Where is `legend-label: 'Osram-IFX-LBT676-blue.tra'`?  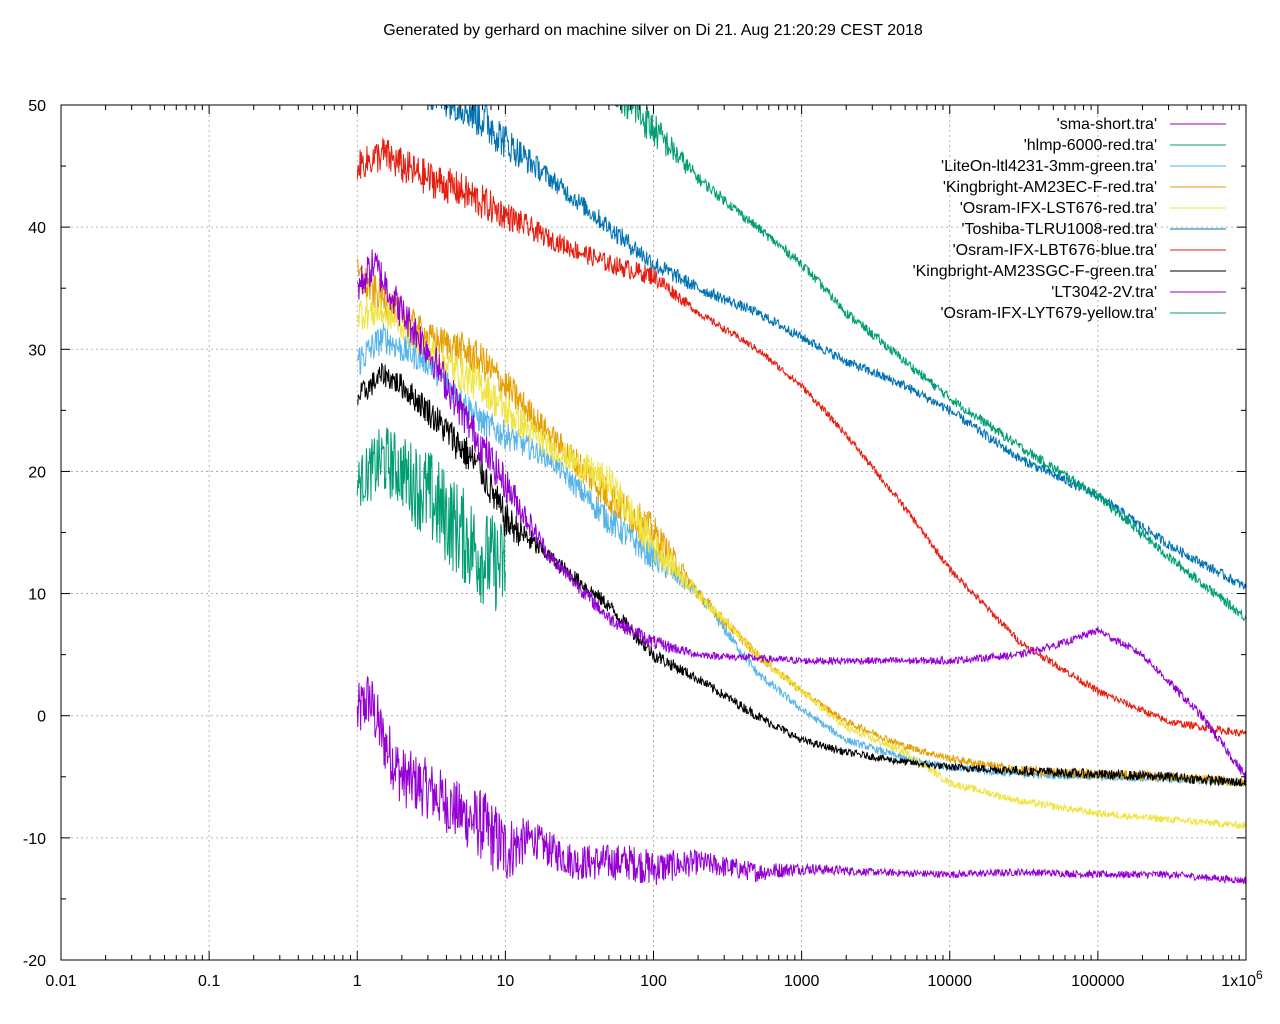 legend-label: 'Osram-IFX-LBT676-blue.tra' is located at coordinates (1055, 250).